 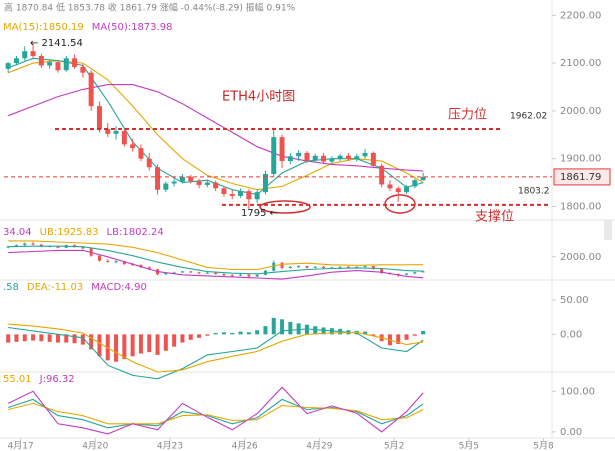 I want to click on indicator-legend: MA(15):1850.19, so click(x=43, y=27).